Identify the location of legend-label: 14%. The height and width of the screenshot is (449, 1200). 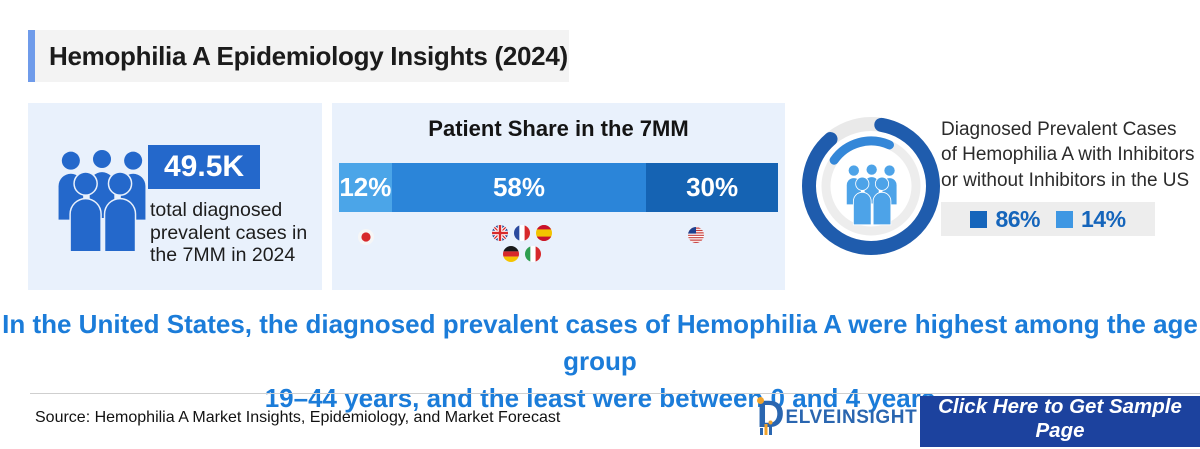
(1103, 218).